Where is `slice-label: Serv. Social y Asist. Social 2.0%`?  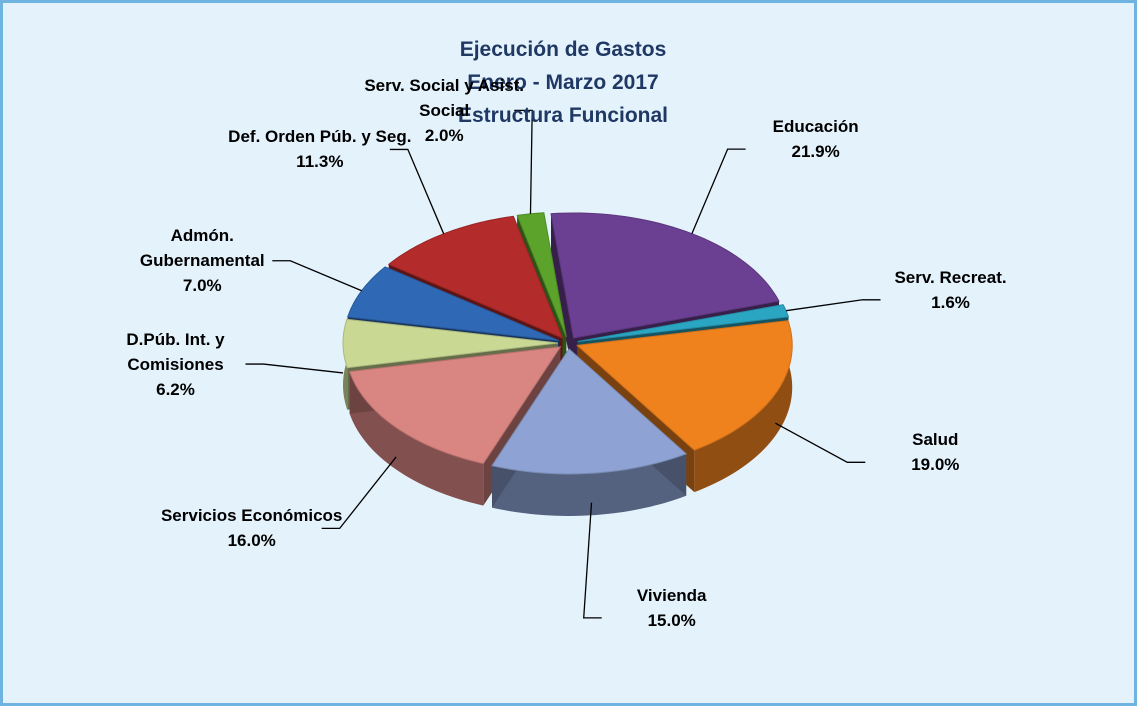
slice-label: Serv. Social y Asist. Social 2.0% is located at coordinates (444, 110).